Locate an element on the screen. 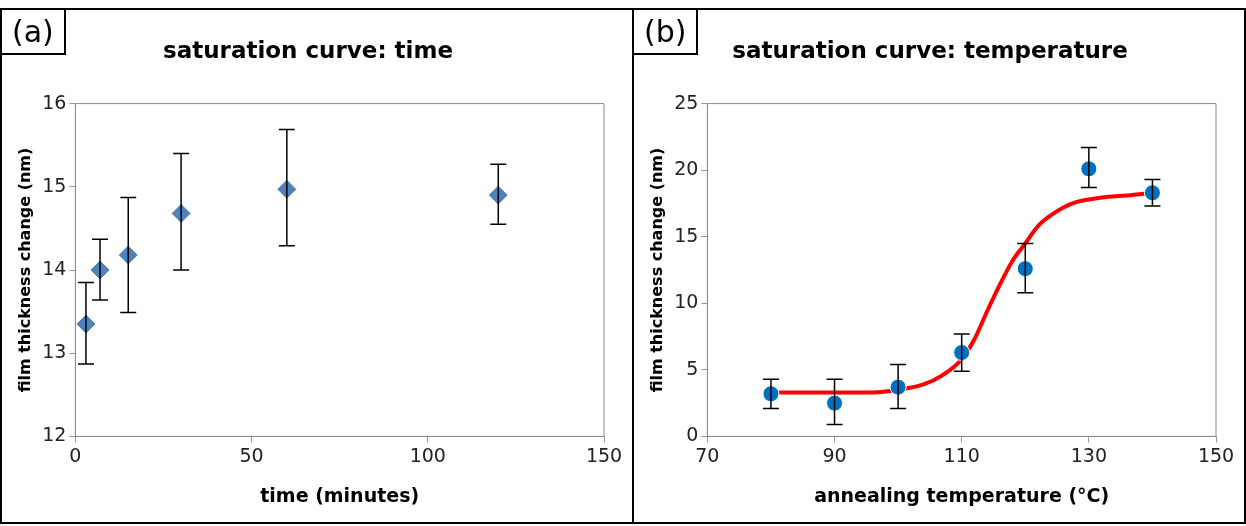 This screenshot has height=526, width=1246. y-tick-label: 16 is located at coordinates (54, 101).